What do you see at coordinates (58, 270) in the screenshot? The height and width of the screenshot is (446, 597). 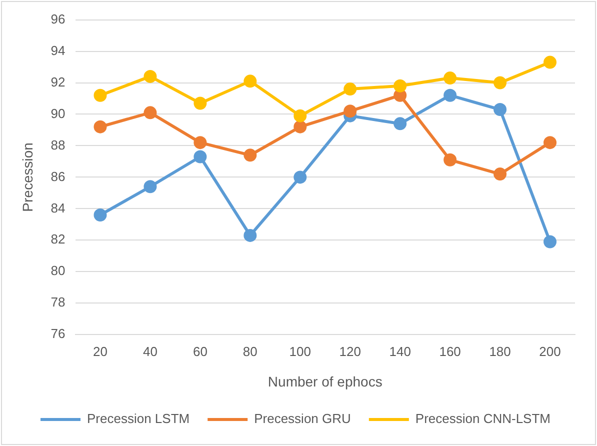 I see `y-tick-label: 80` at bounding box center [58, 270].